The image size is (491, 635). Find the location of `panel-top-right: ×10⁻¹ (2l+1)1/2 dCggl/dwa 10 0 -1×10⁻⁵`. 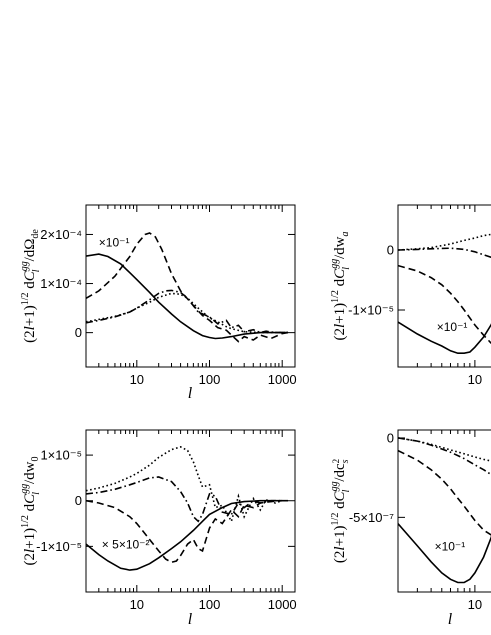

panel-top-right: ×10⁻¹ (2l+1)1/2 dCggl/dwa 10 0 -1×10⁻⁵ is located at coordinates (410, 295).